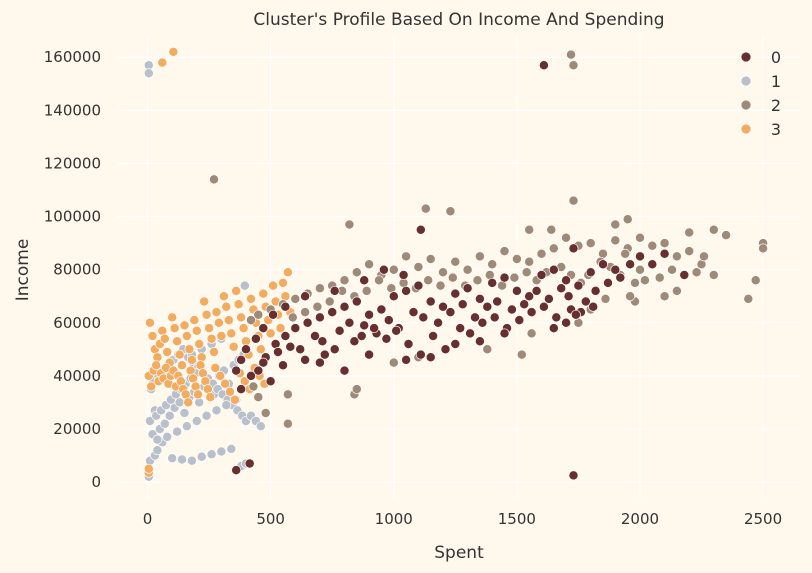  Describe the element at coordinates (77, 270) in the screenshot. I see `y-tick-label: 80000` at that location.